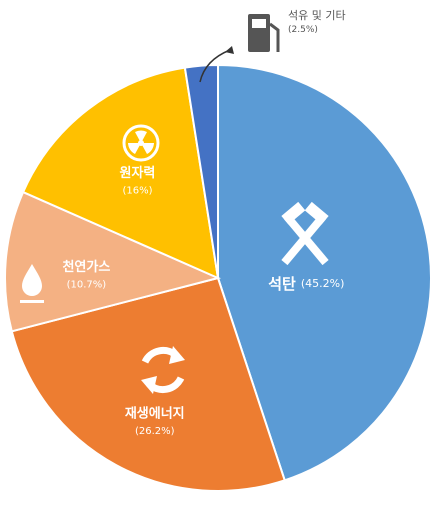  What do you see at coordinates (323, 23) in the screenshot?
I see `external-label: 석유 및 기타 (2.5%)` at bounding box center [323, 23].